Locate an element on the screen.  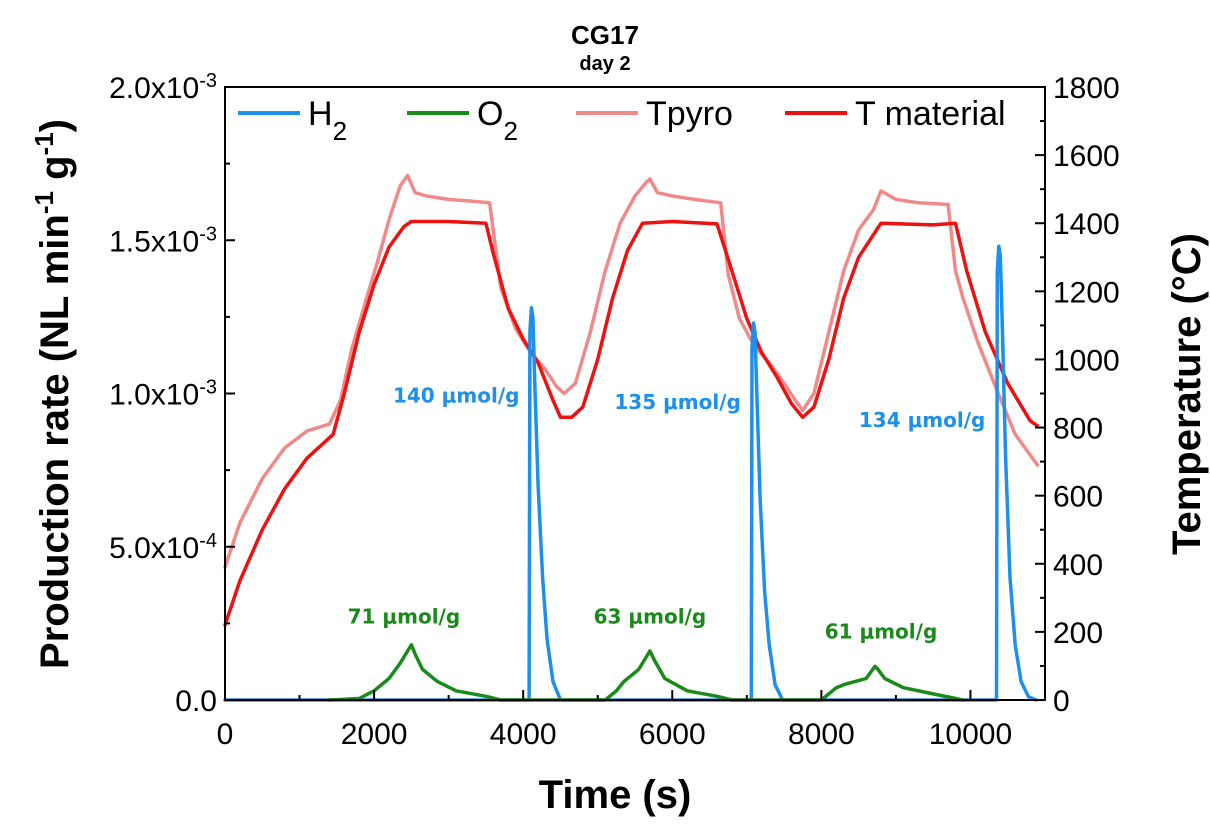
y-right-tick-label: 1400 is located at coordinates (1086, 224).